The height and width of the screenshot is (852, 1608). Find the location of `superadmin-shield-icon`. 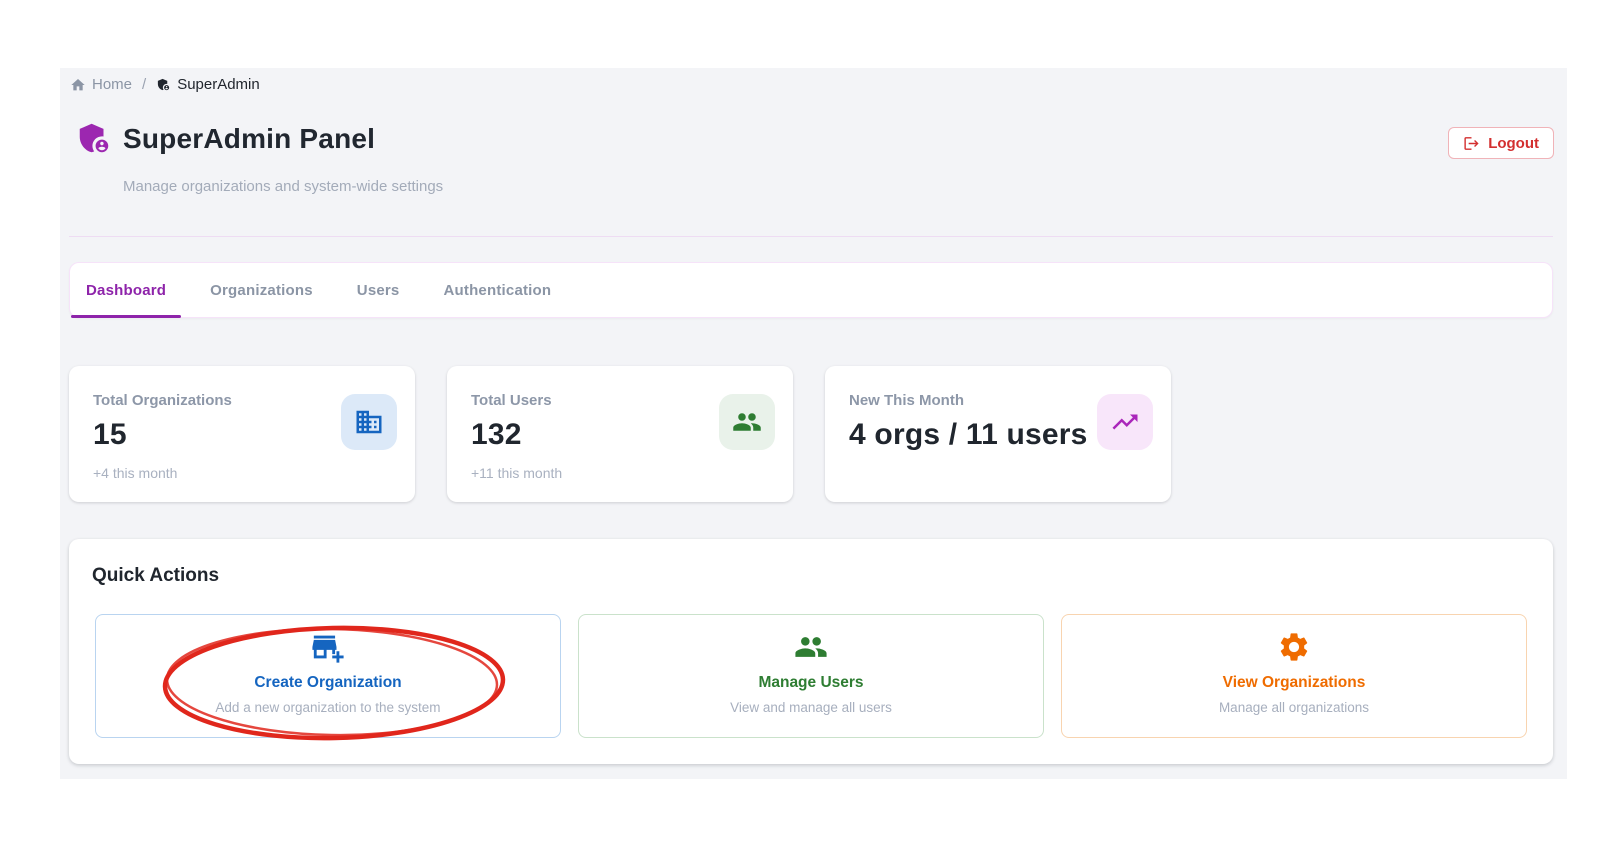

superadmin-shield-icon is located at coordinates (94, 138).